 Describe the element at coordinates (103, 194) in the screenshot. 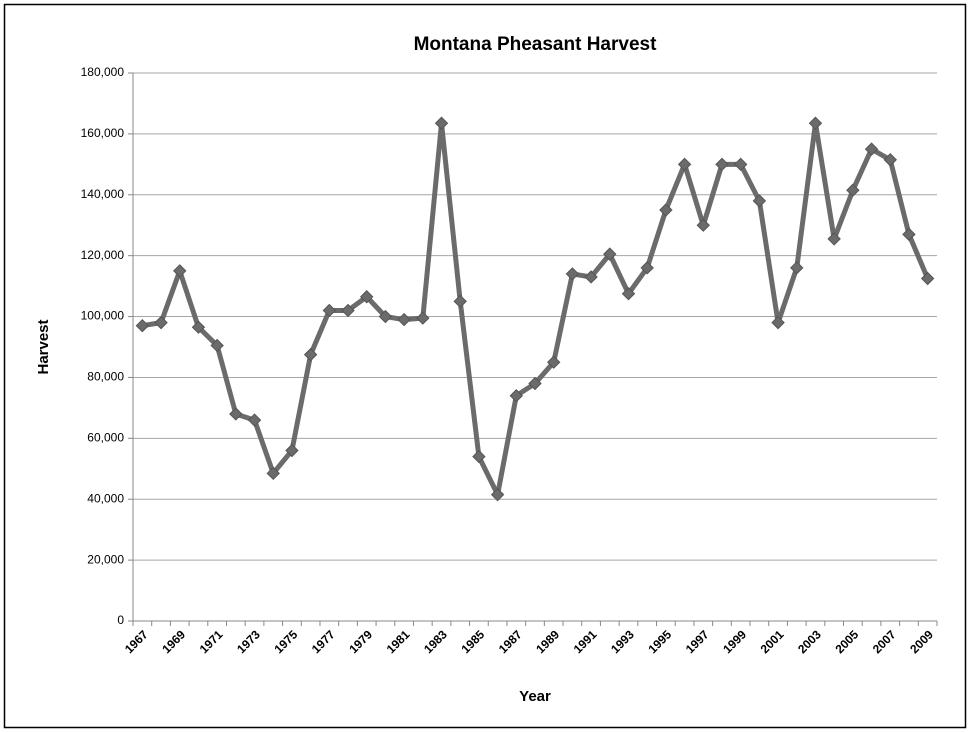

I see `y-tick-label: 140,000` at that location.